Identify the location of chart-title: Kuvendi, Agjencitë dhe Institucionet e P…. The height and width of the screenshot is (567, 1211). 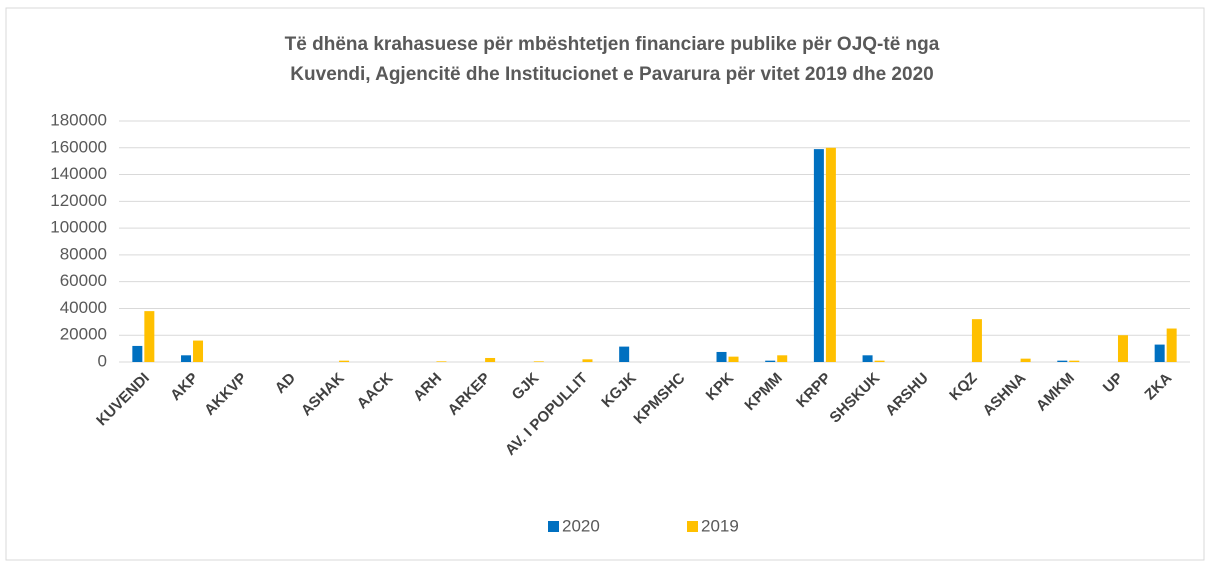
(611, 74).